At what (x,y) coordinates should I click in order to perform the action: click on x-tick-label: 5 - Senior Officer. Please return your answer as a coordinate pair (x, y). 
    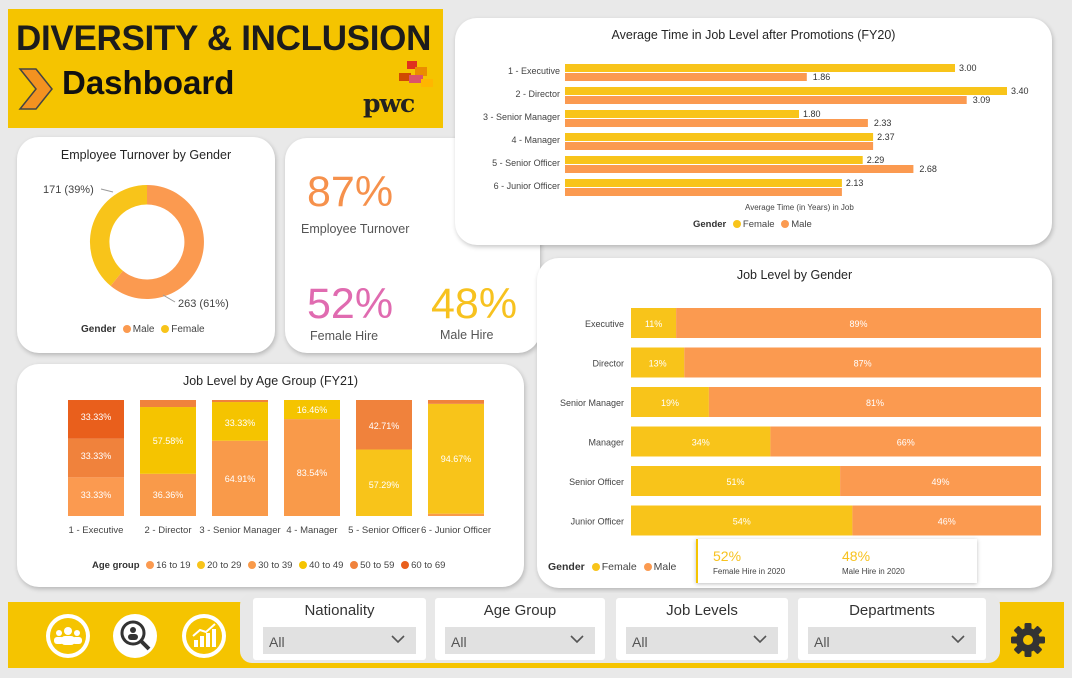
    Looking at the image, I should click on (384, 530).